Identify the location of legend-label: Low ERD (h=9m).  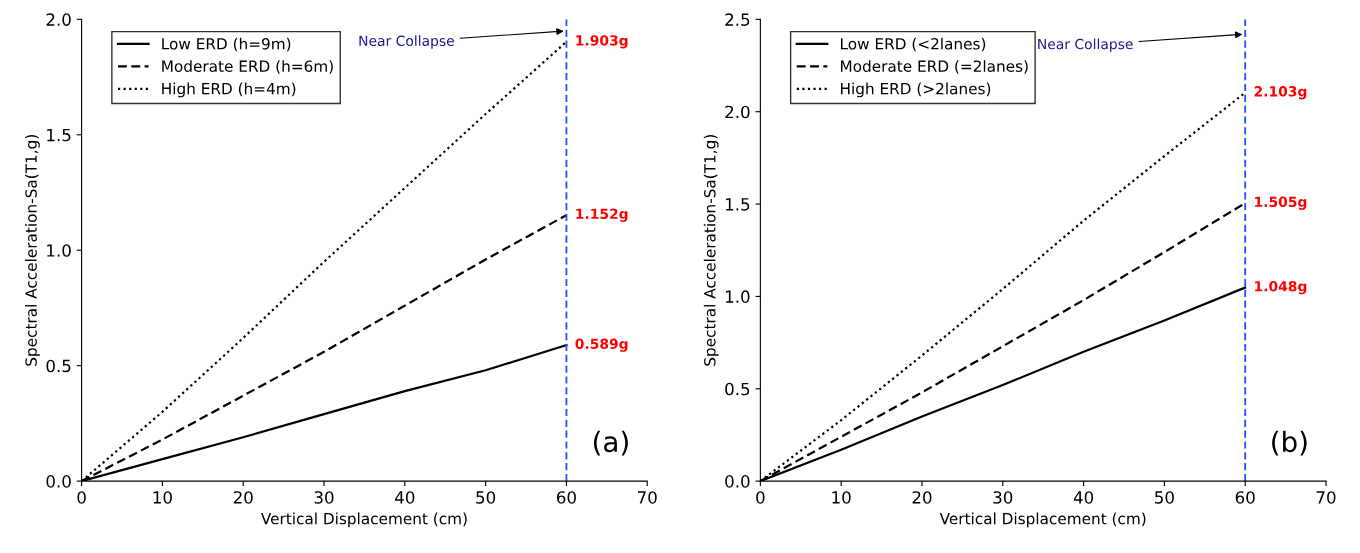
(226, 44).